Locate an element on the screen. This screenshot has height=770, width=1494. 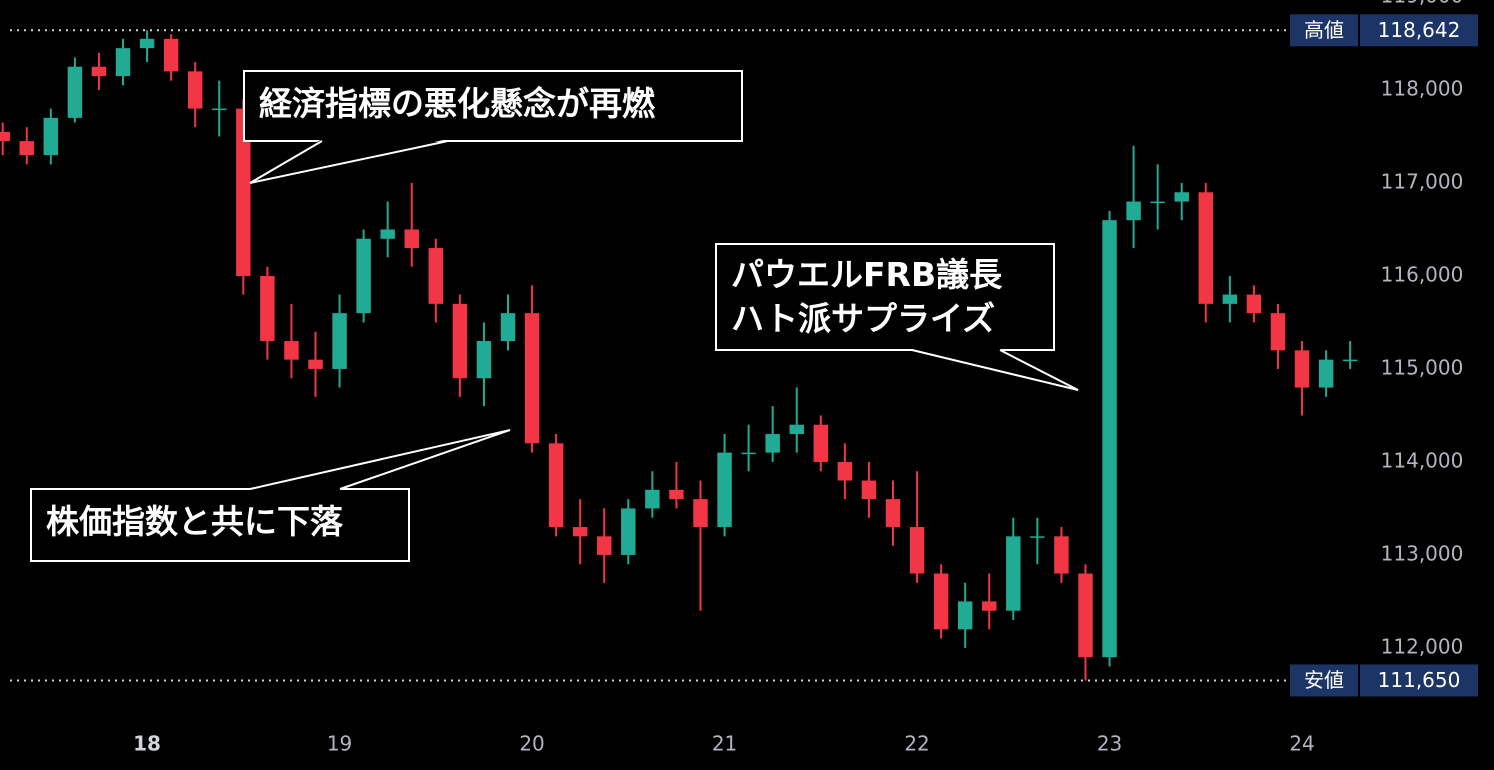
y-tick-label: 113,000 is located at coordinates (1422, 553).